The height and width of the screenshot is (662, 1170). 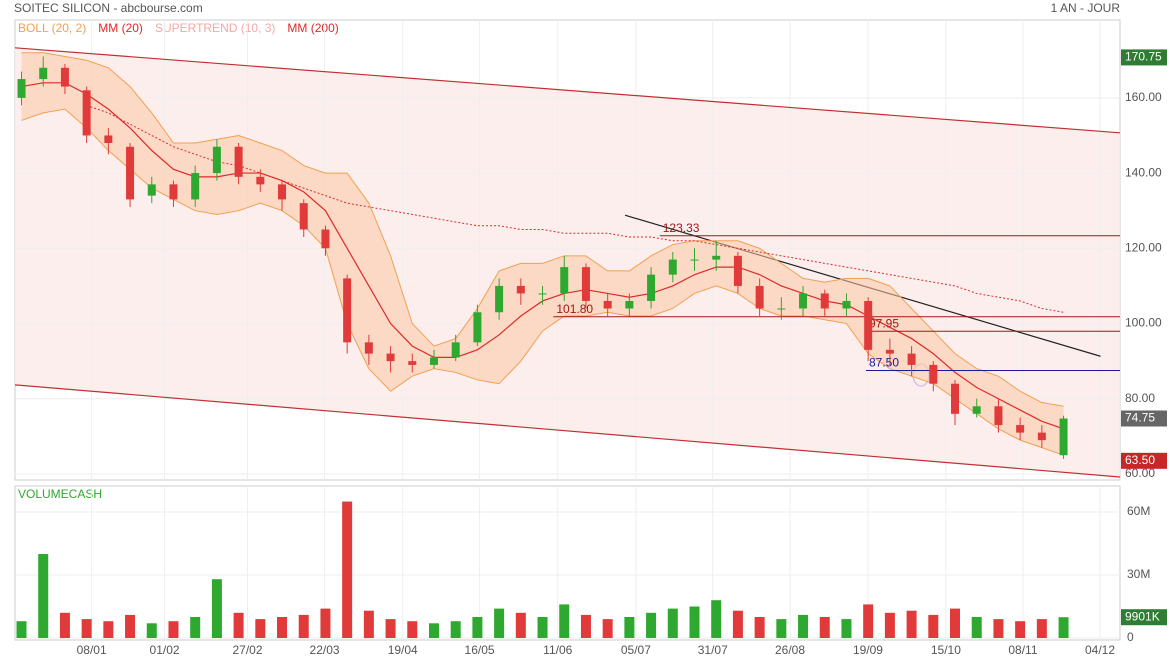 What do you see at coordinates (1140, 418) in the screenshot?
I see `price-marker-label: 74.75` at bounding box center [1140, 418].